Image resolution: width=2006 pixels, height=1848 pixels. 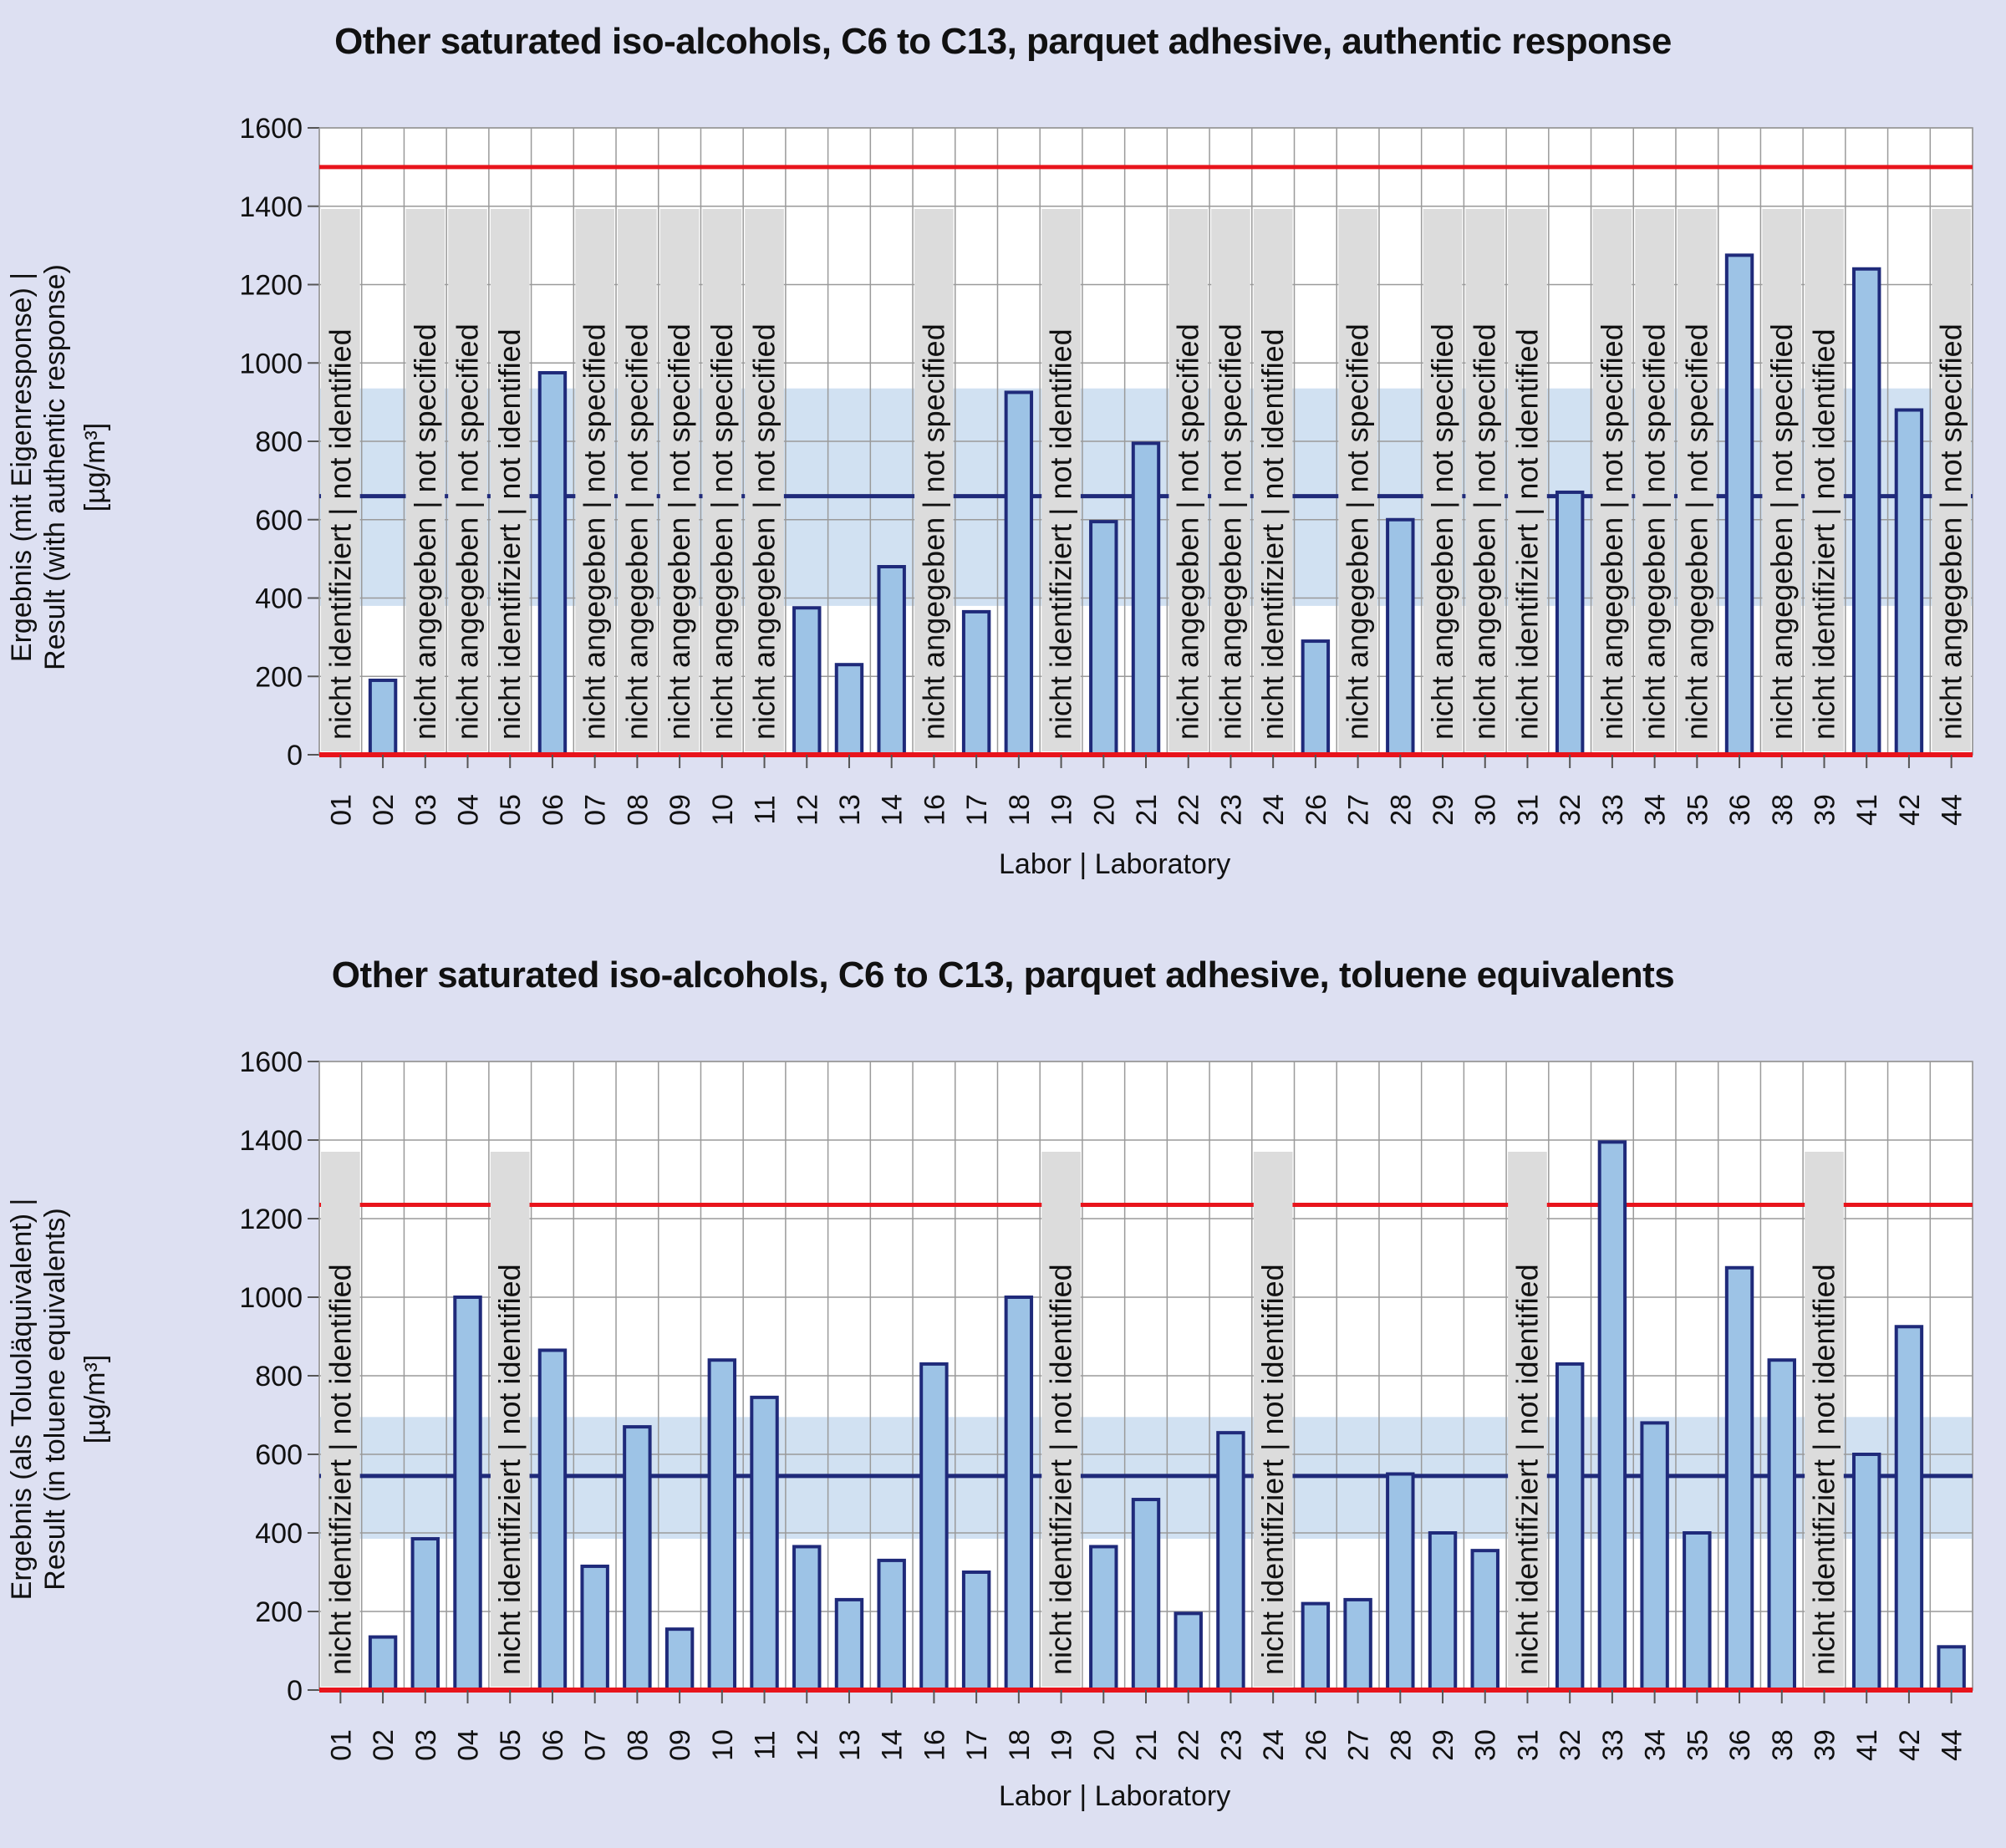 What do you see at coordinates (1147, 1745) in the screenshot?
I see `x-tick-label-21: 21` at bounding box center [1147, 1745].